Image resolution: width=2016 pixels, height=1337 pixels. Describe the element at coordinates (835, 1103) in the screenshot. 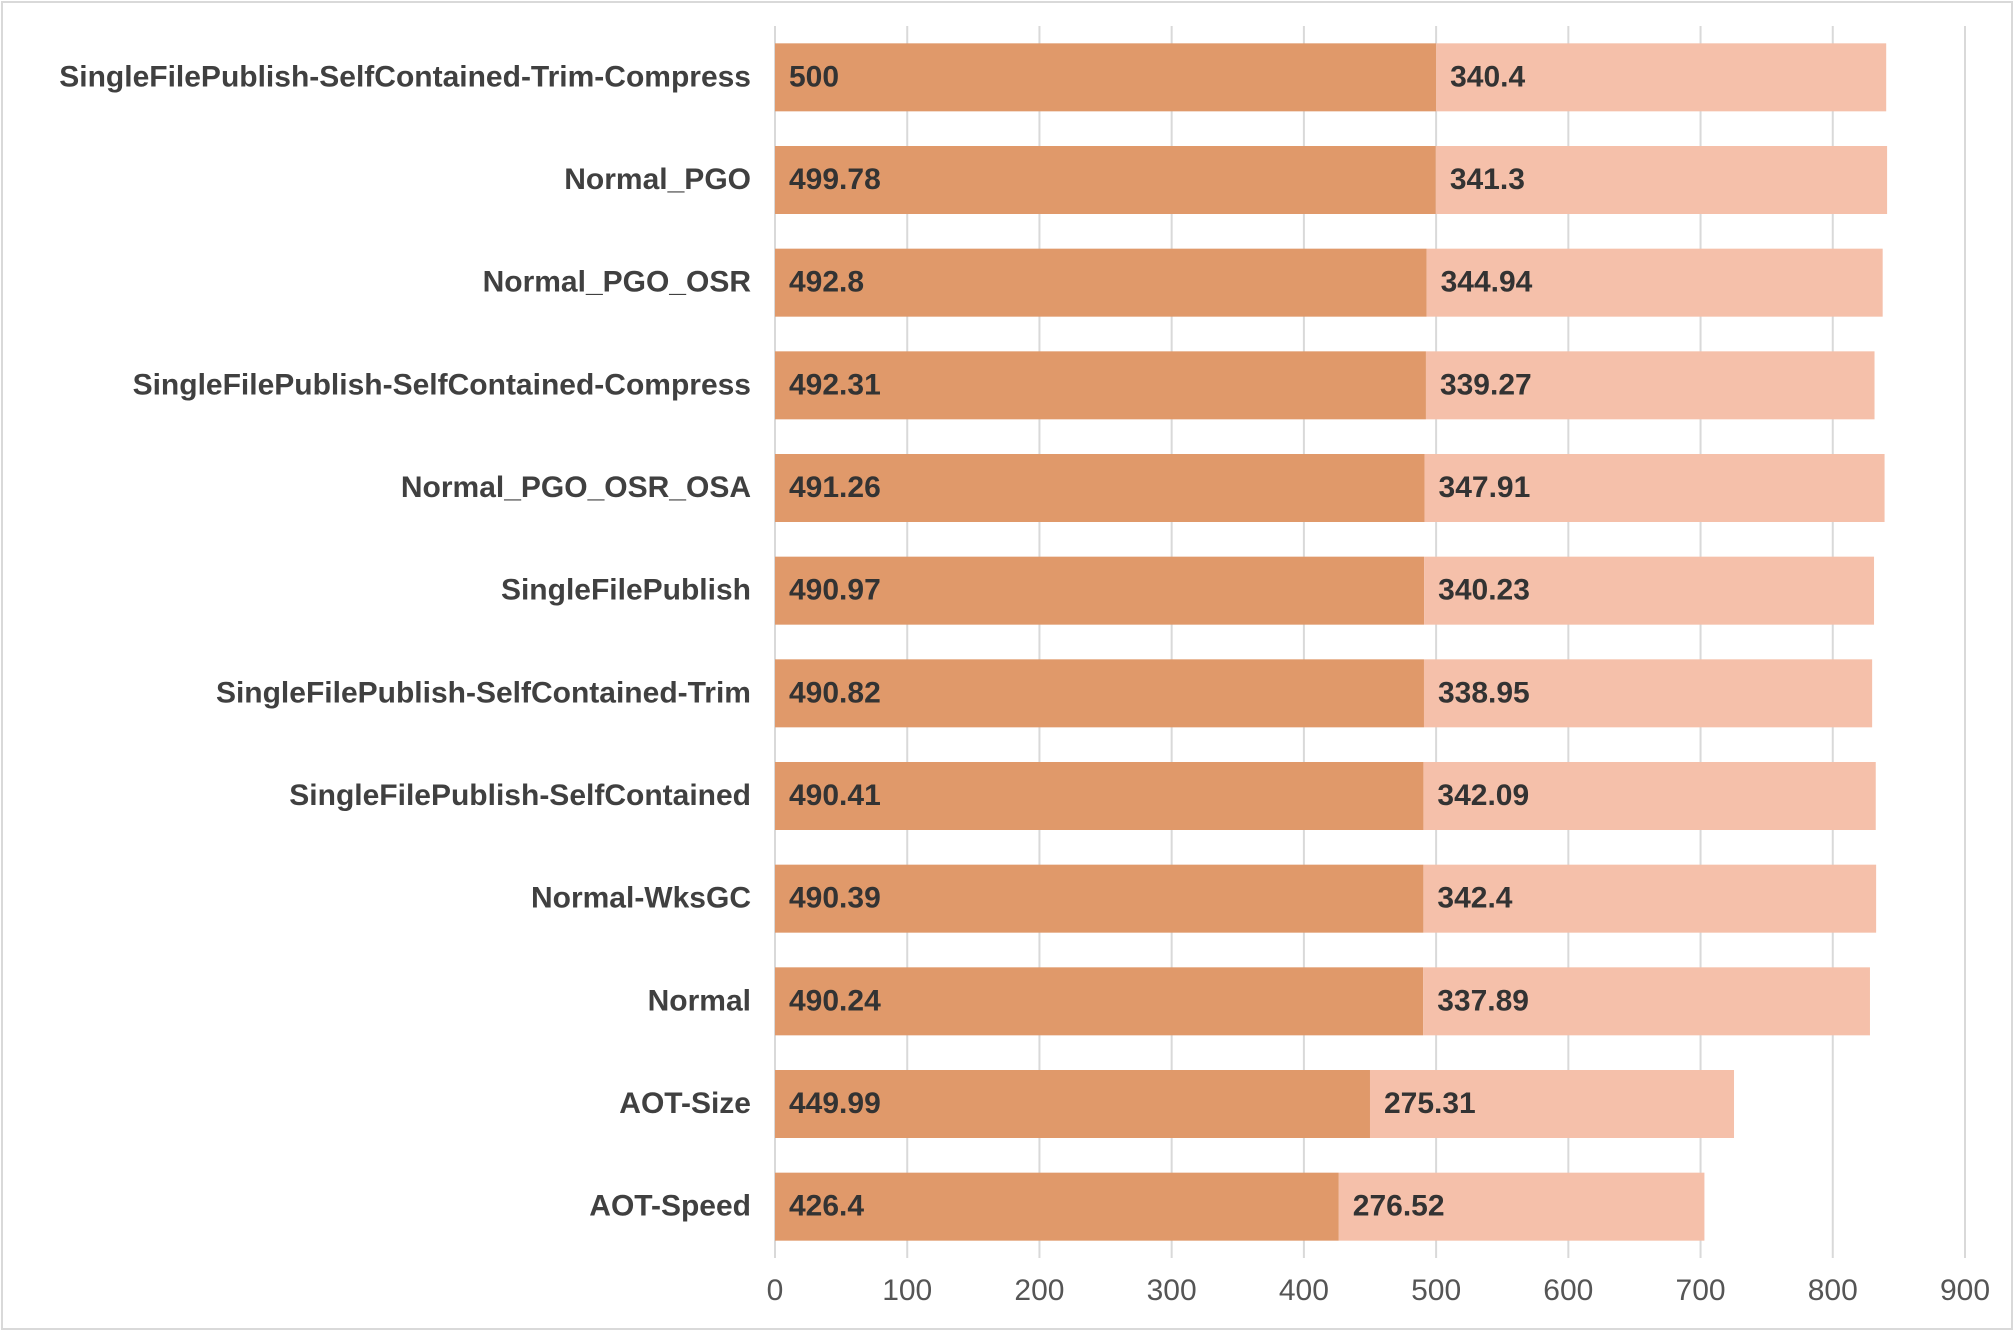

I see `data-label-series-1: 449.99` at that location.